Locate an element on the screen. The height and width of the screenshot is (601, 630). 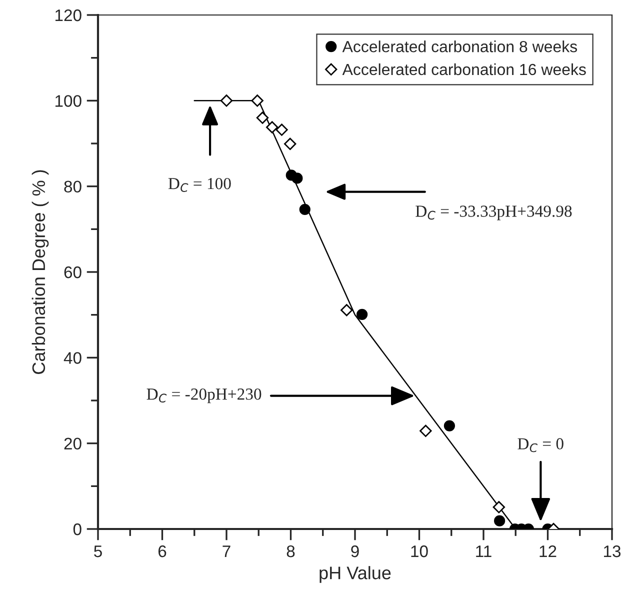
y-tick-label: 40 is located at coordinates (73, 358).